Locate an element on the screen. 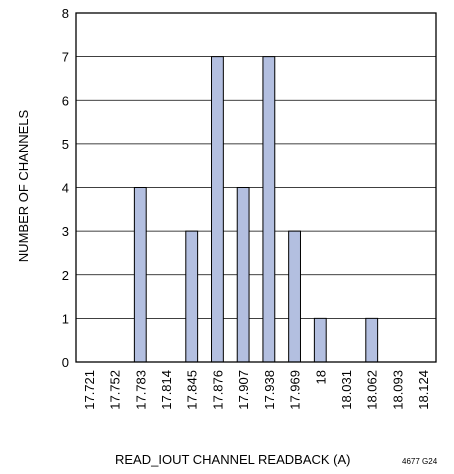  y-tick-labels: 0 1 2 3 4 5 6 7 8 is located at coordinates (65, 188).